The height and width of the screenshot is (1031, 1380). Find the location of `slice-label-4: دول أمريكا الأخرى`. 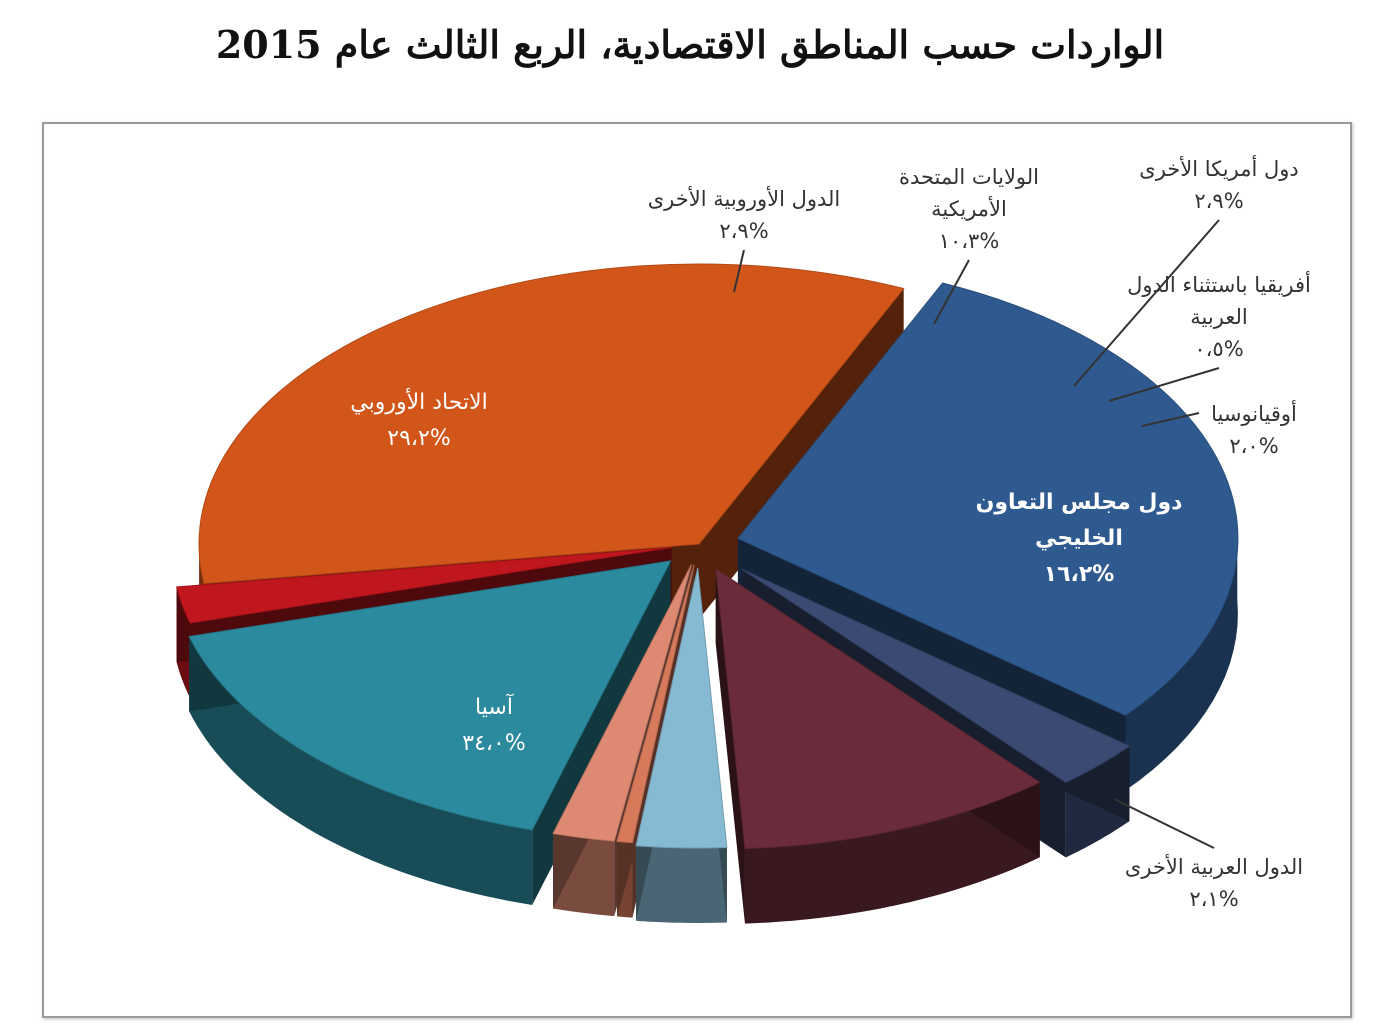

slice-label-4: دول أمريكا الأخرى is located at coordinates (1218, 168).